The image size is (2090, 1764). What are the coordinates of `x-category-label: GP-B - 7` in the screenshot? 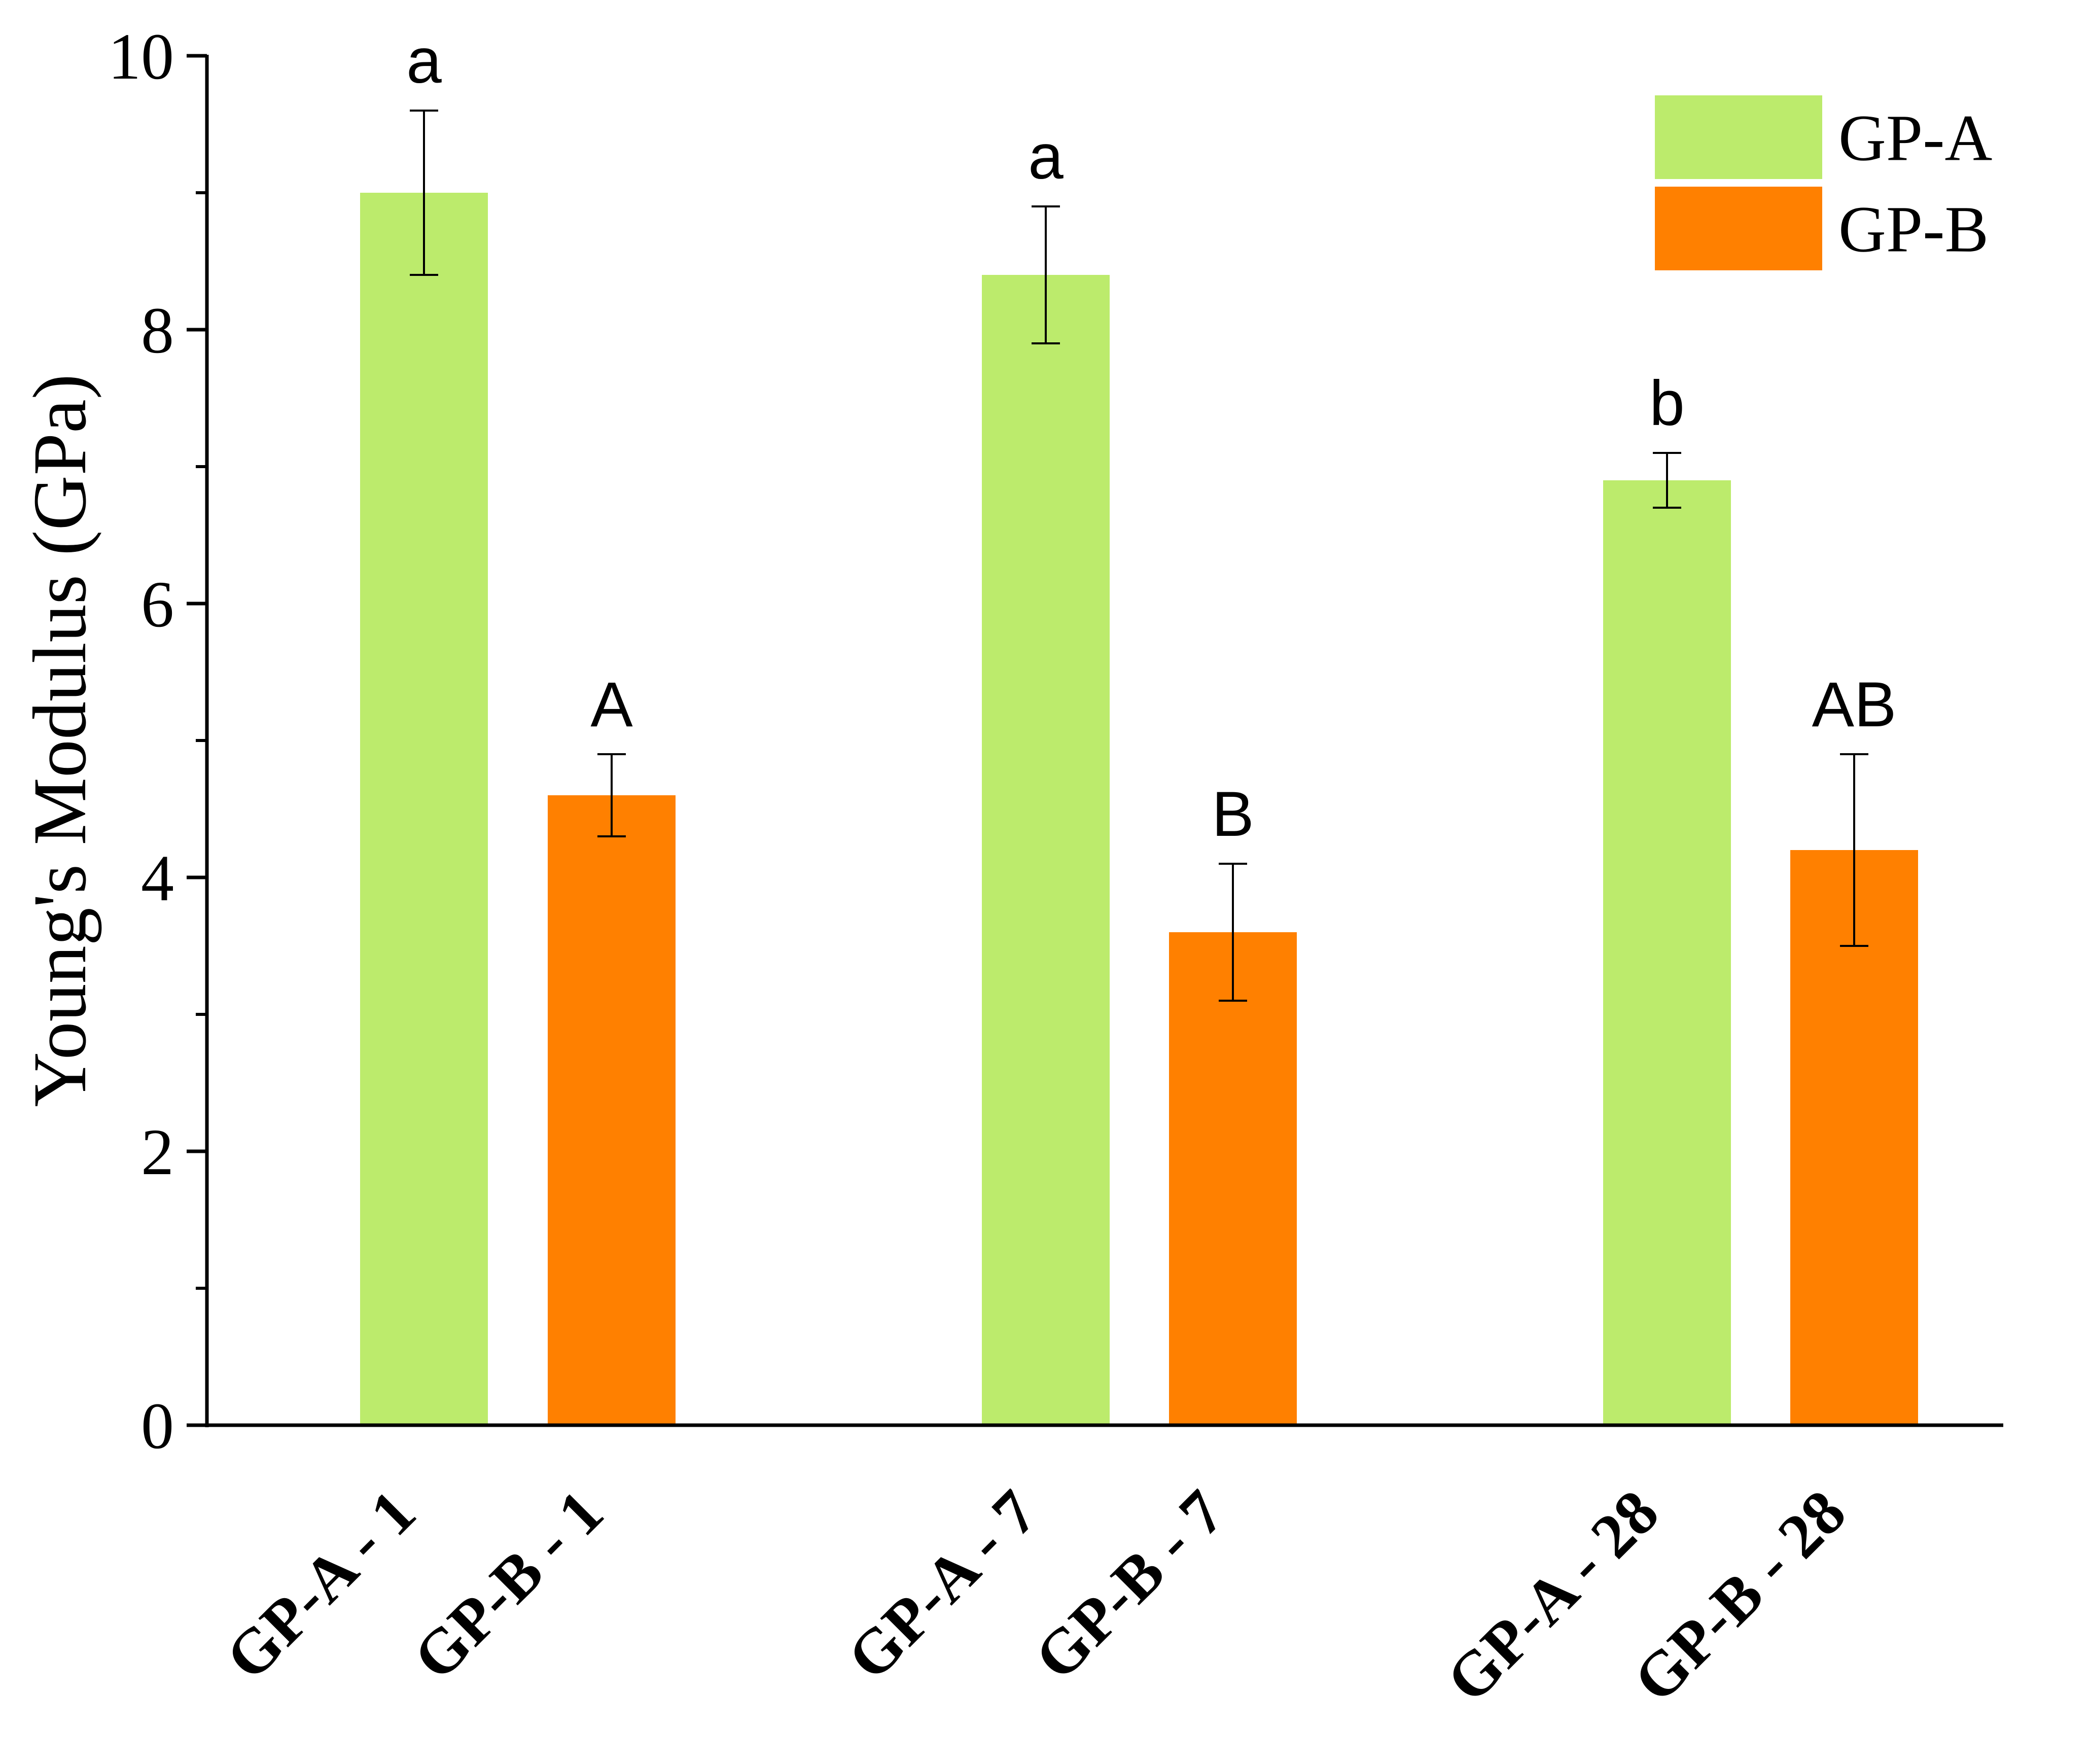 It's located at (1129, 1586).